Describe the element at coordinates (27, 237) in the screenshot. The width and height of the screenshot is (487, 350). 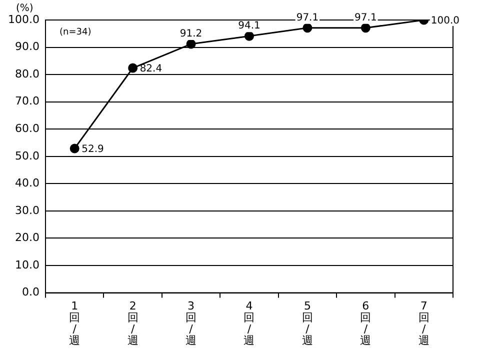
I see `y-tick-label: 20.0` at that location.